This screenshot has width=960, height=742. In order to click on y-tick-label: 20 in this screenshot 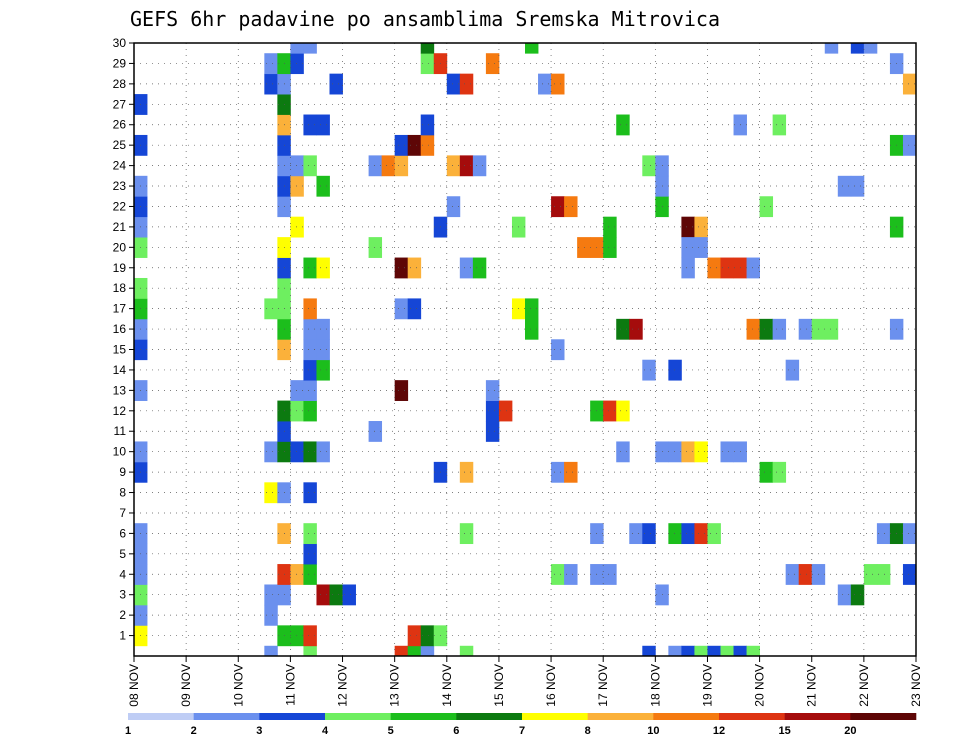, I will do `click(120, 247)`.